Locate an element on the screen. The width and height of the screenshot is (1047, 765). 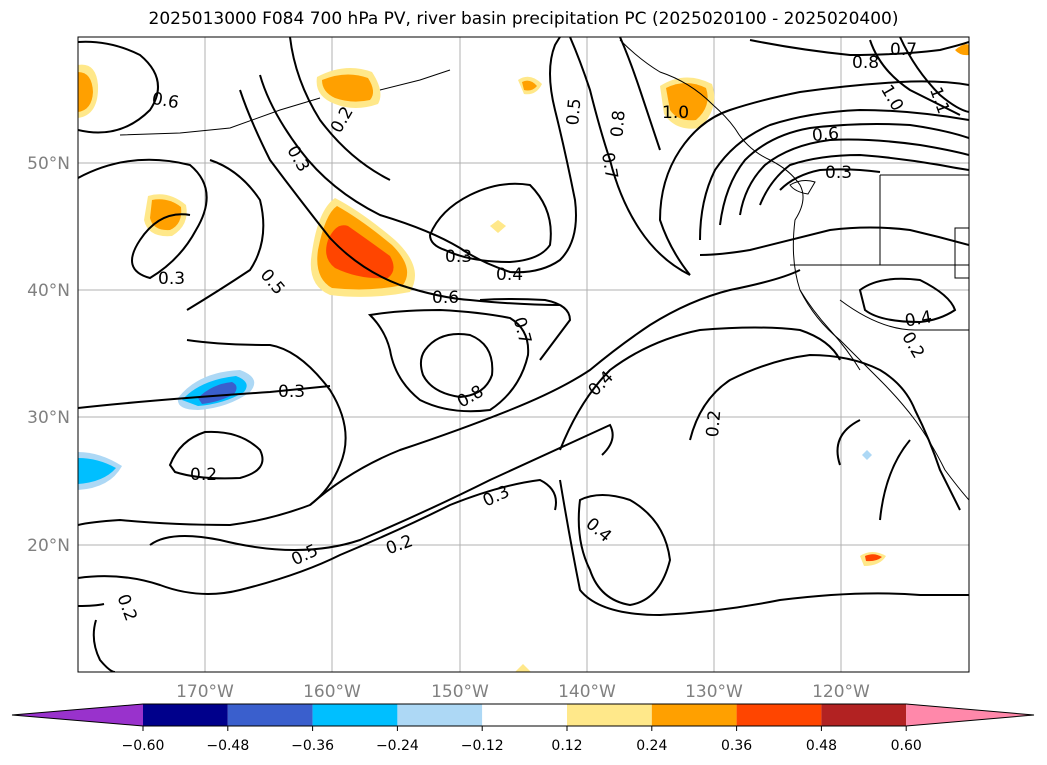
colorbar-tick-label: 0.24 is located at coordinates (651, 746).